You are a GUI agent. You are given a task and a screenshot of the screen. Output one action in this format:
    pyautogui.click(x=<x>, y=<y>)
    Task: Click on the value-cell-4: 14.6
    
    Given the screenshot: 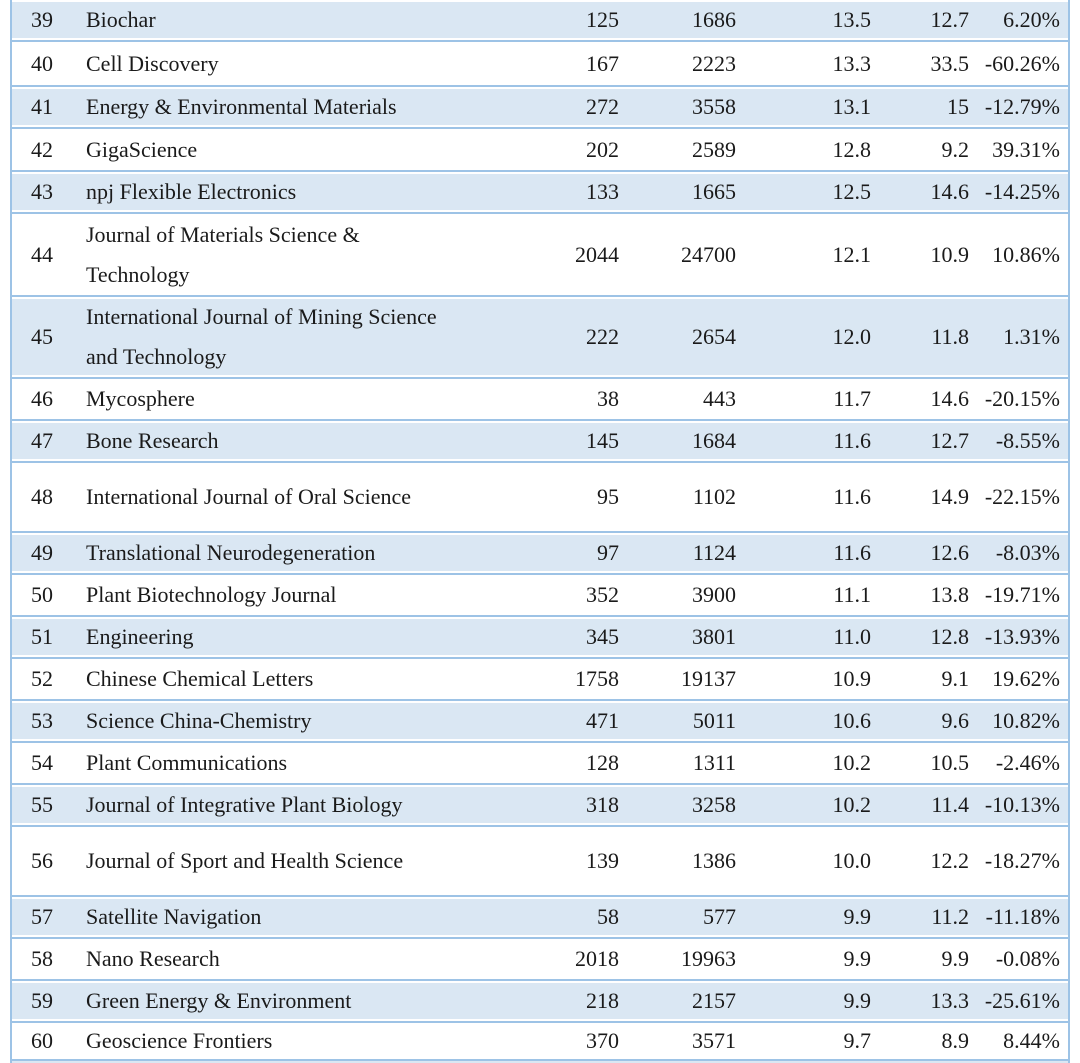 What is the action you would take?
    pyautogui.click(x=950, y=398)
    